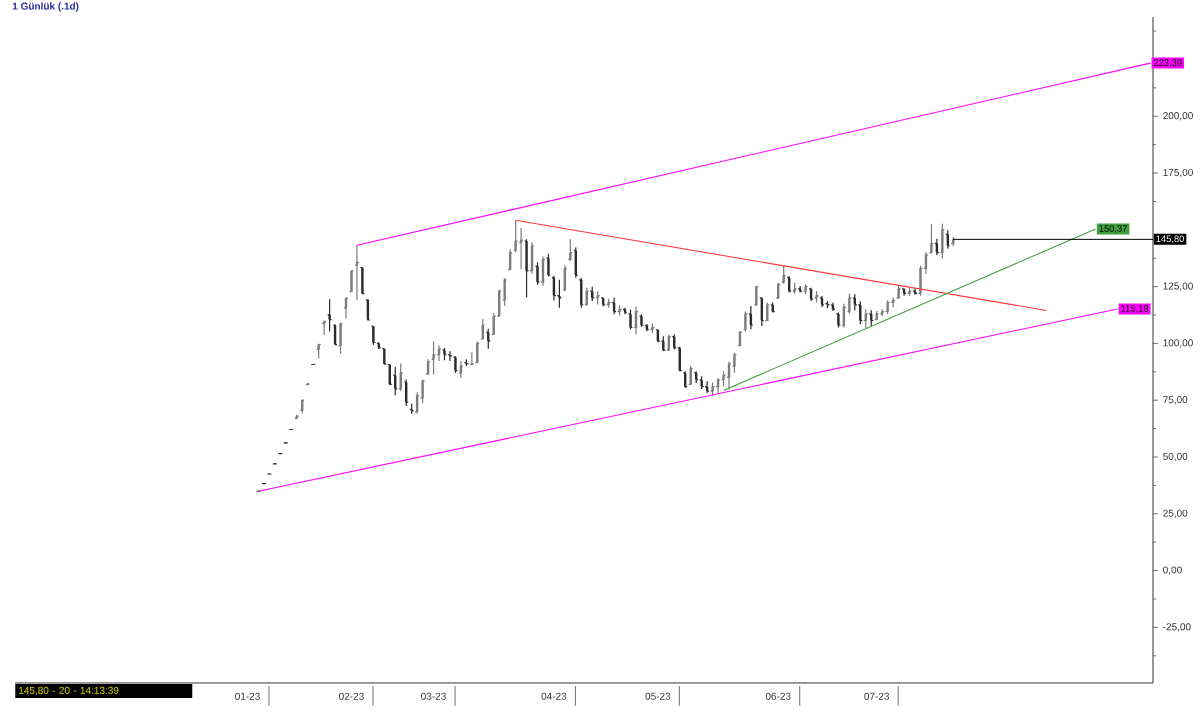 This screenshot has height=727, width=1200. I want to click on x-tick-label: 03-23, so click(433, 696).